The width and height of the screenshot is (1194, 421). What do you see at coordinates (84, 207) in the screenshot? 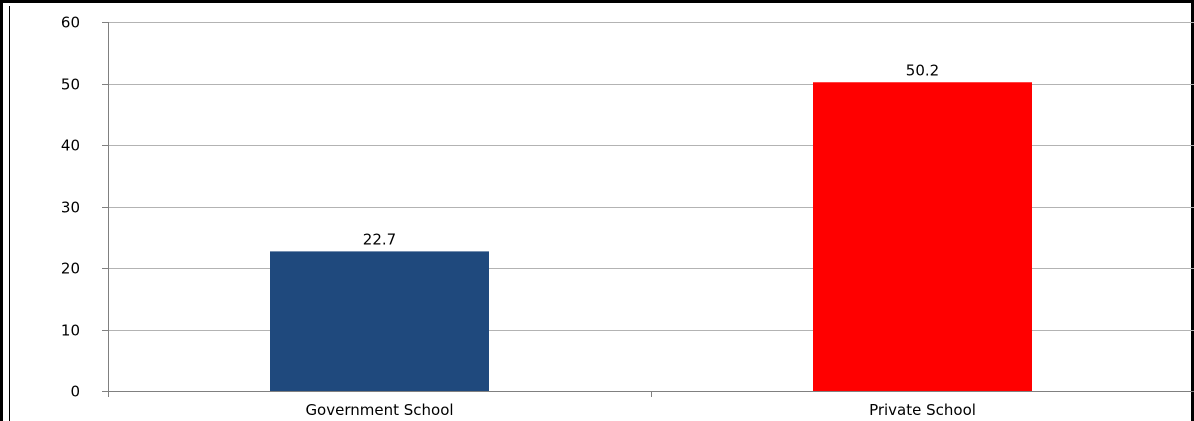
I see `y-axis-ticks: 0 10 20 30 40 50 60` at bounding box center [84, 207].